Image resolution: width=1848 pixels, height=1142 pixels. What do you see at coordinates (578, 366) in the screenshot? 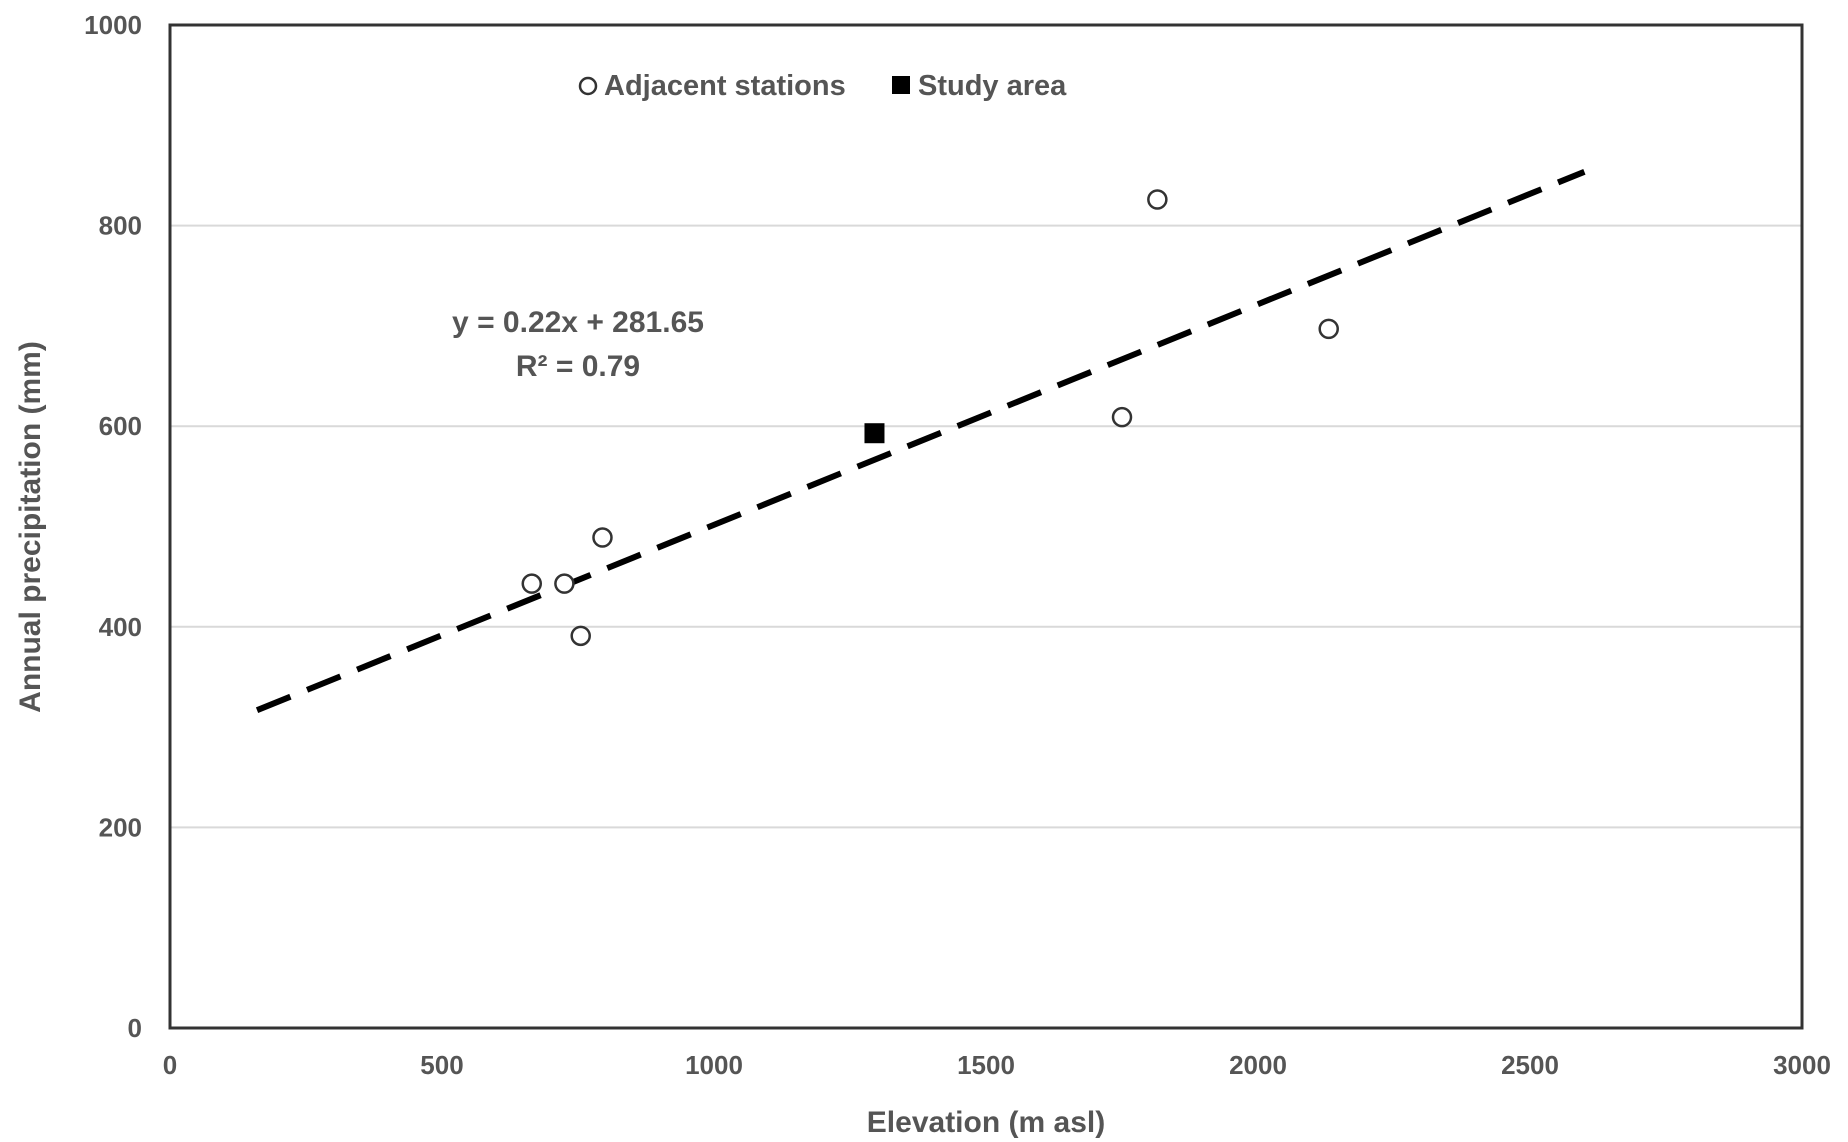
I see `r-squared-label: R² = 0.79` at bounding box center [578, 366].